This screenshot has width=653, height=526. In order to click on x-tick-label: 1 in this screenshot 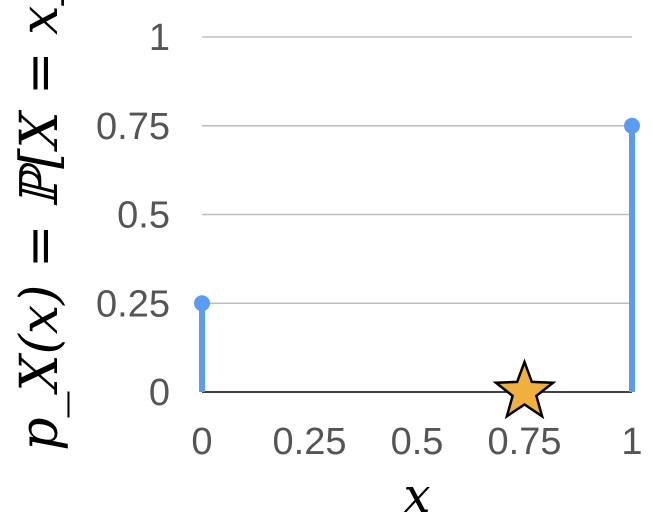, I will do `click(631, 442)`.